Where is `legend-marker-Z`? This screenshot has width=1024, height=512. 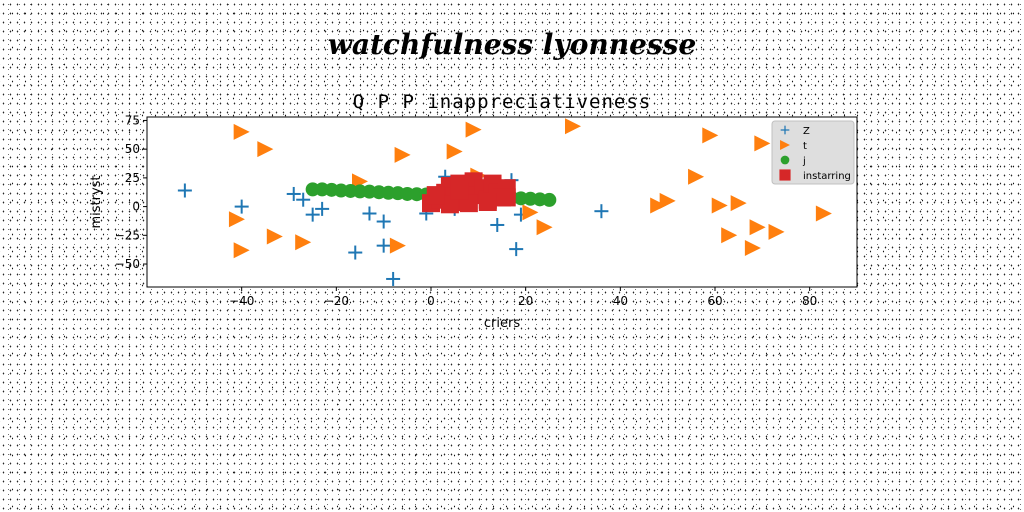 legend-marker-Z is located at coordinates (785, 130).